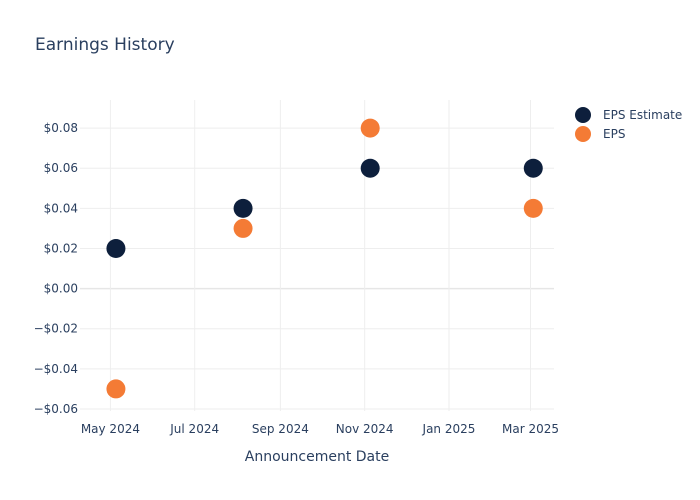 The height and width of the screenshot is (500, 700). What do you see at coordinates (61, 208) in the screenshot?
I see `y-tick-label: $0.04` at bounding box center [61, 208].